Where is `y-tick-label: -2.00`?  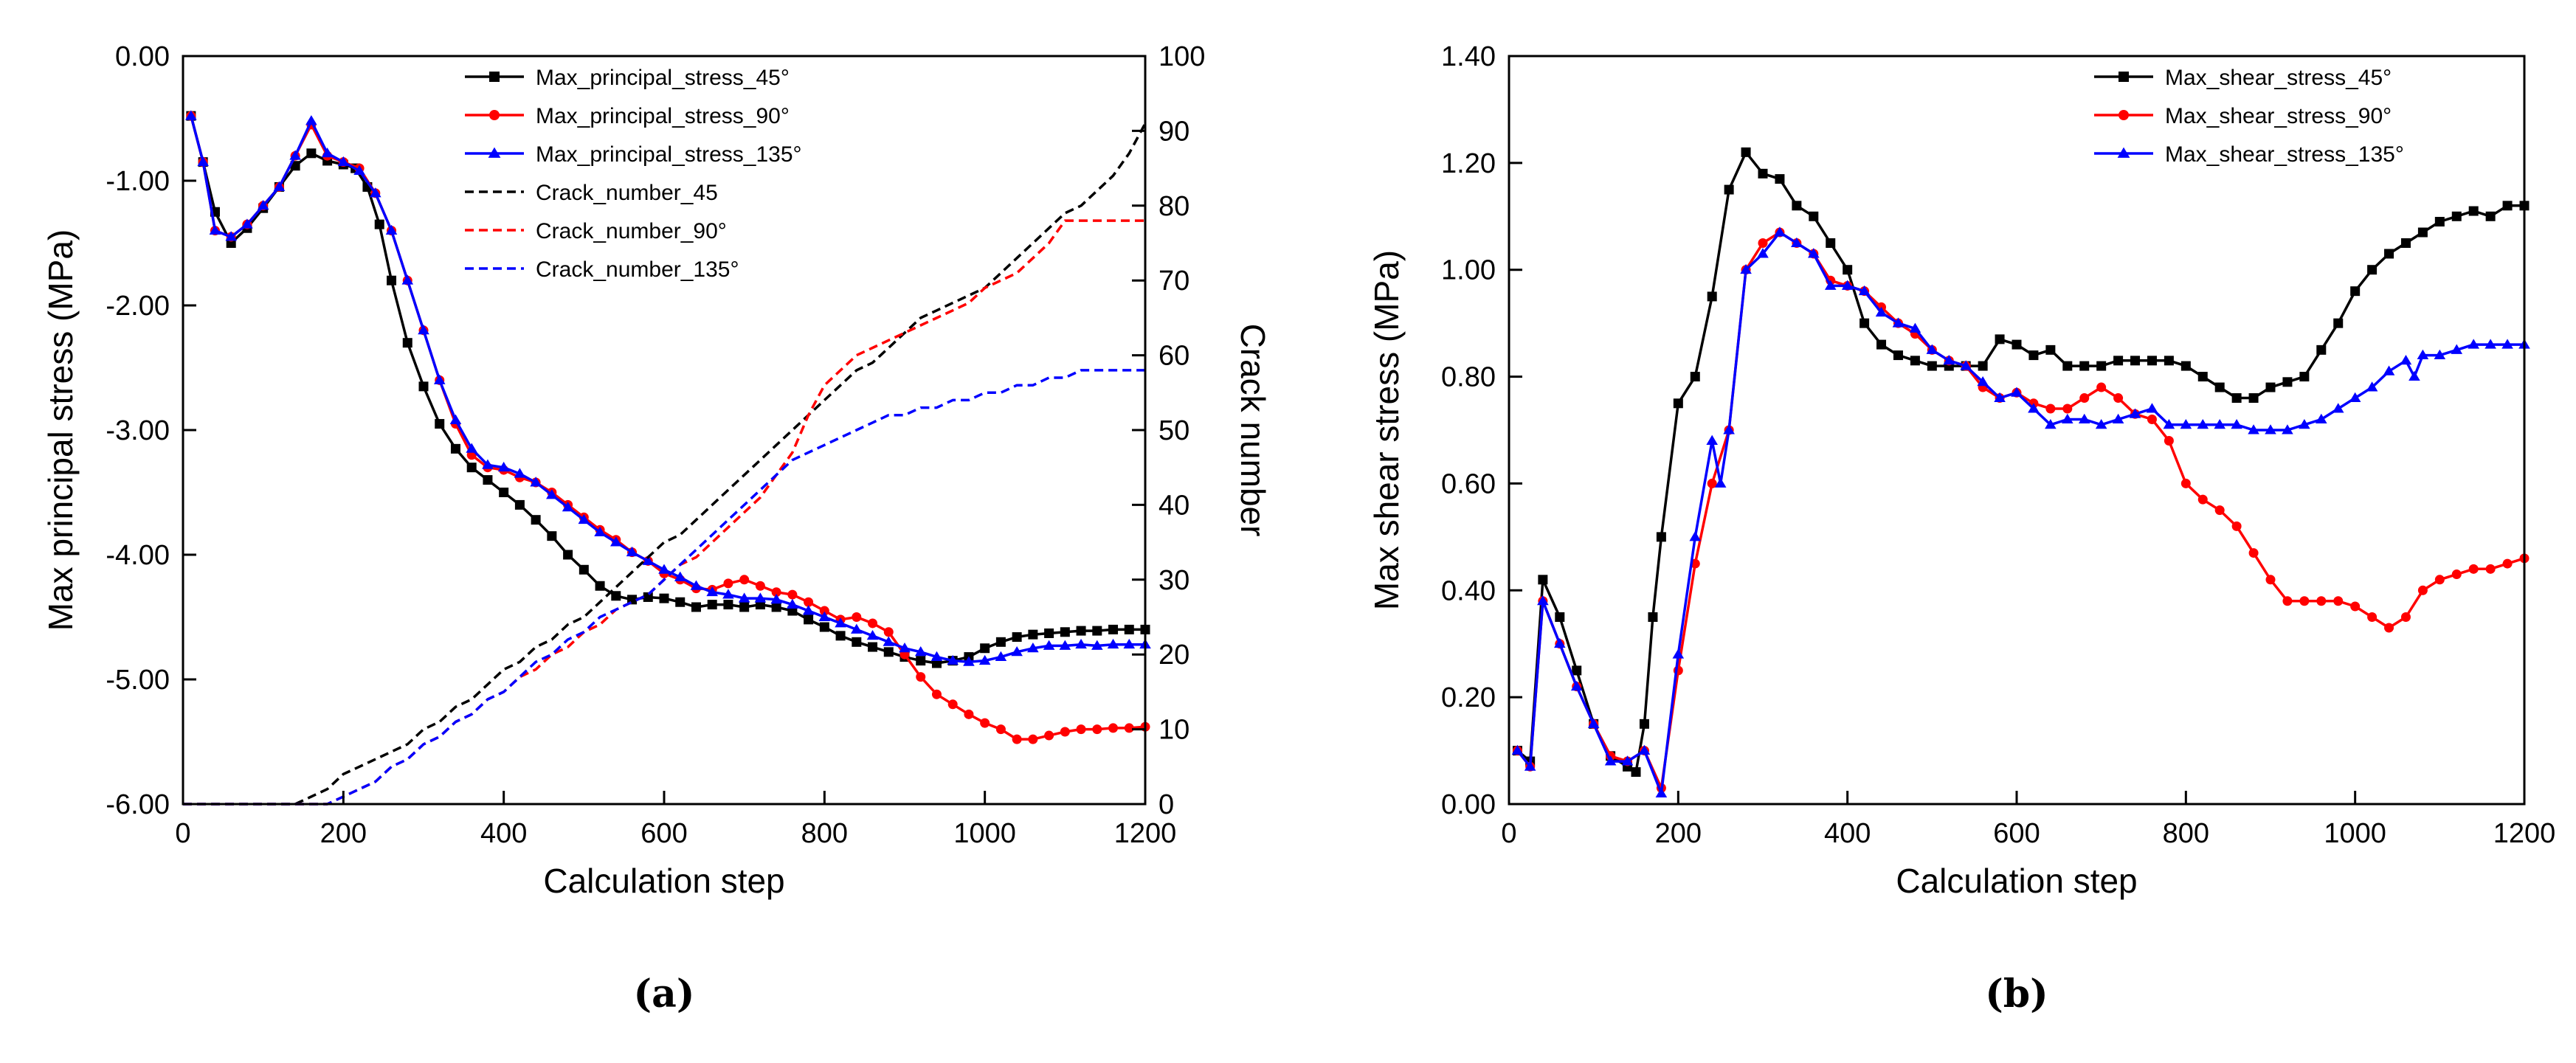
y-tick-label: -2.00 is located at coordinates (138, 306).